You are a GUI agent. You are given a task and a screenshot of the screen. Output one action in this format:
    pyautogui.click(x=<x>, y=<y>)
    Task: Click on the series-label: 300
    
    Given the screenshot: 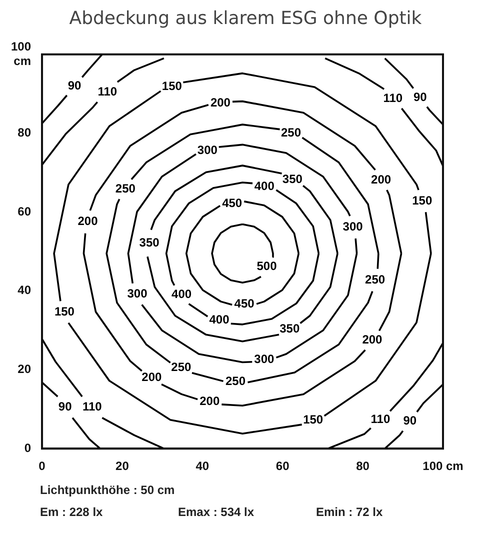 What is the action you would take?
    pyautogui.click(x=264, y=359)
    